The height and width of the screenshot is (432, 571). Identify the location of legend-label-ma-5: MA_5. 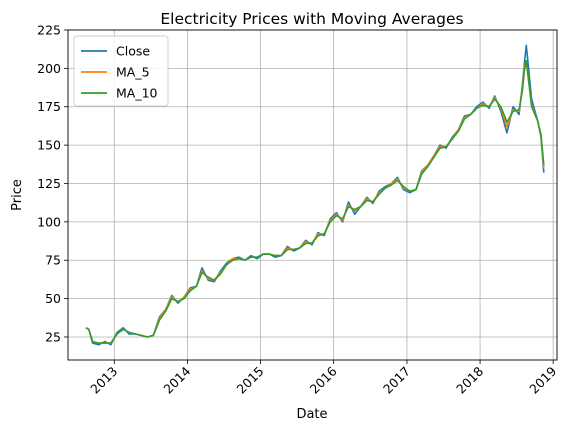
(133, 72).